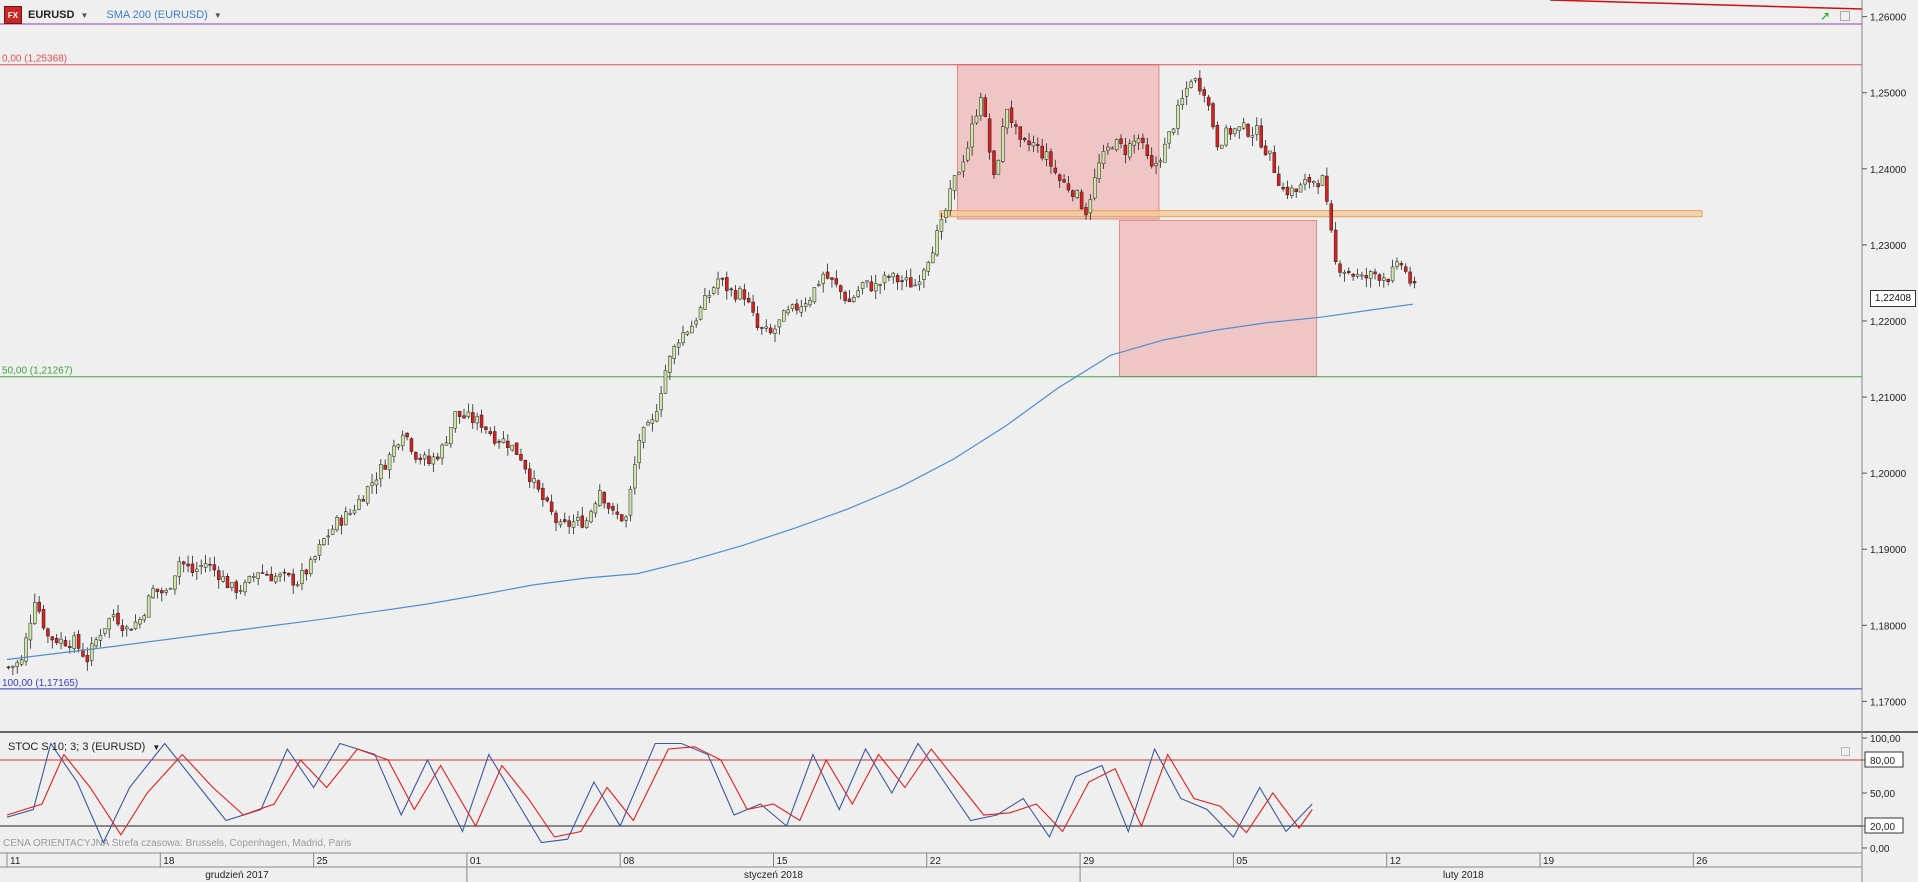 This screenshot has width=1918, height=882. Describe the element at coordinates (1888, 246) in the screenshot. I see `price-tick-label: 1,23000` at that location.